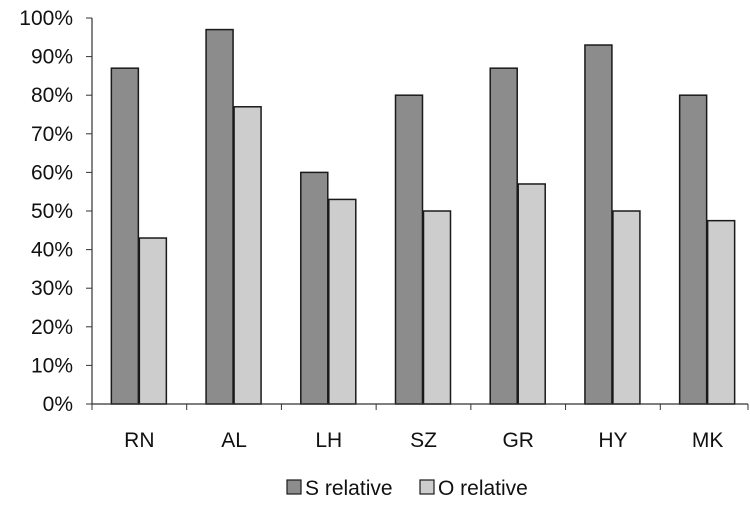 The width and height of the screenshot is (750, 522). Describe the element at coordinates (437, 307) in the screenshot. I see `bar-o-relative-sz` at that location.